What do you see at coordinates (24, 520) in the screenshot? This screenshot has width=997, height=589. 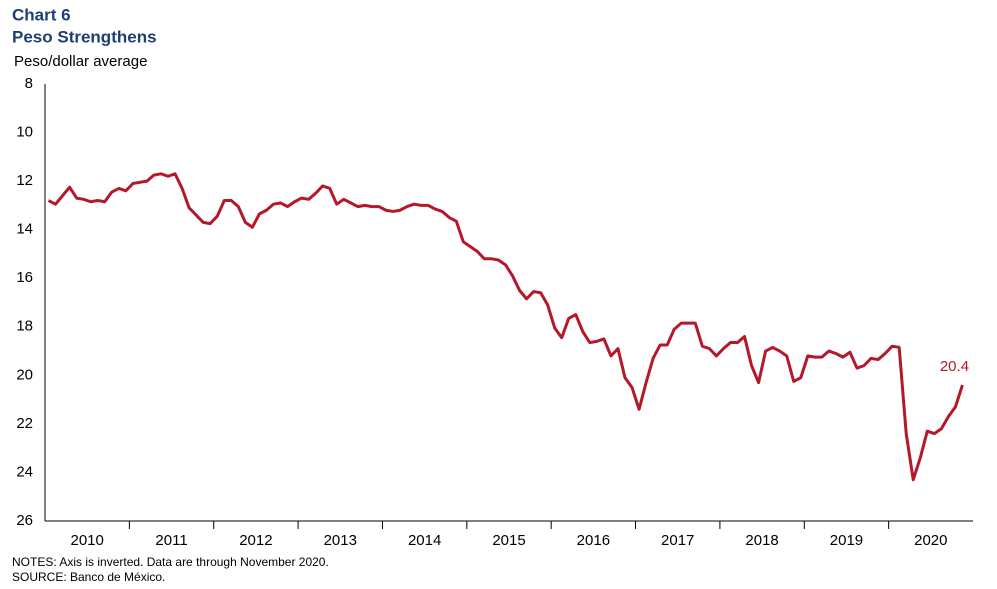 I see `y-tick-label: 26` at bounding box center [24, 520].